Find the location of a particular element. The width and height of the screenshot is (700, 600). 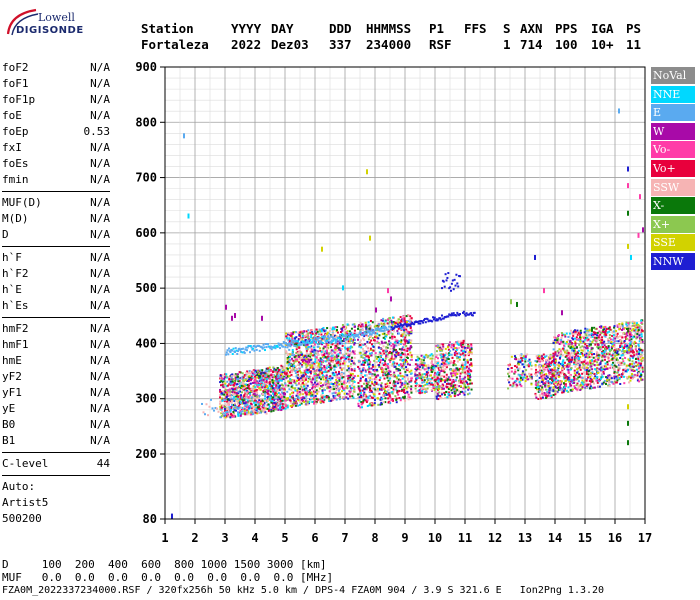

param-row: foE N/A is located at coordinates (56, 116).